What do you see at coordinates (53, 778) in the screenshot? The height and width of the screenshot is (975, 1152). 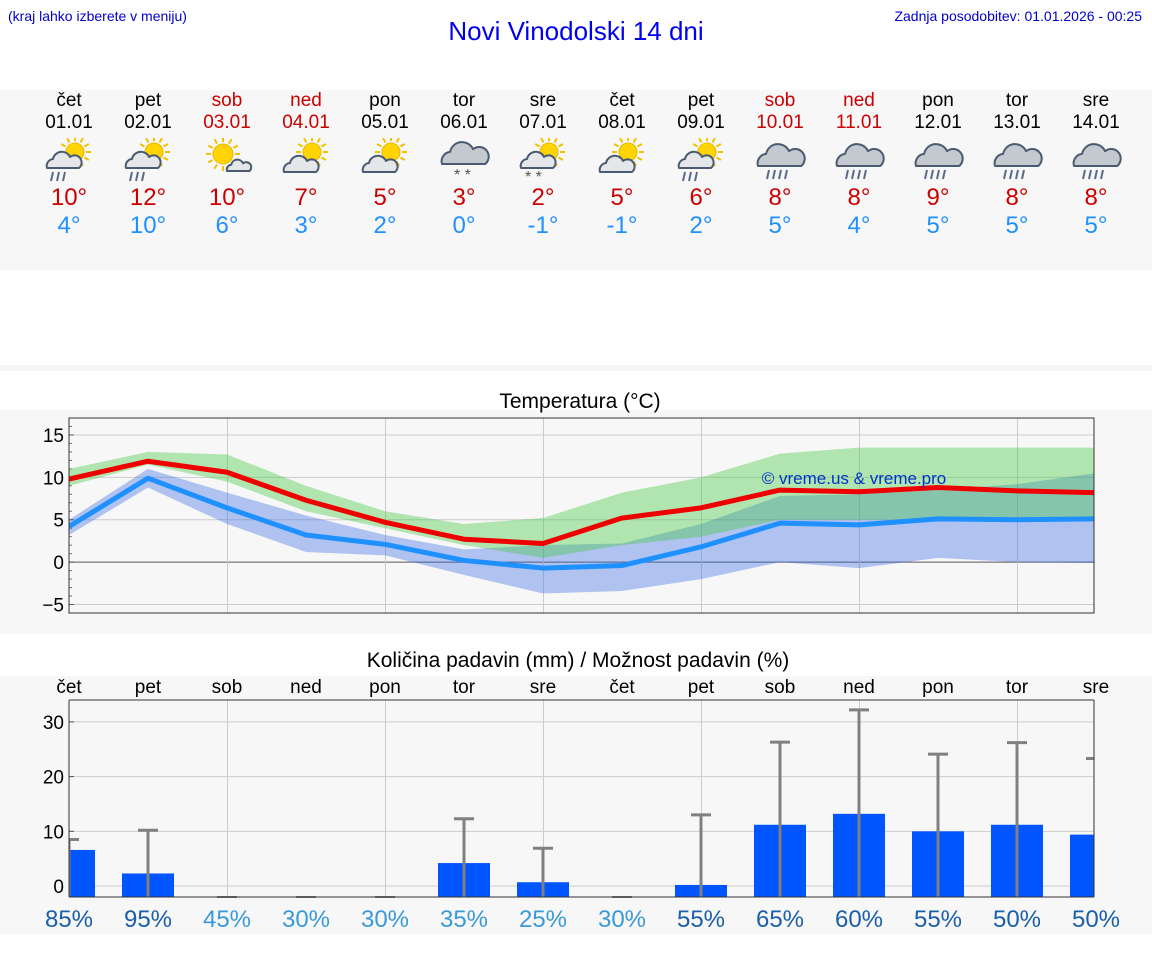 I see `precip-ytick-label: 20` at bounding box center [53, 778].